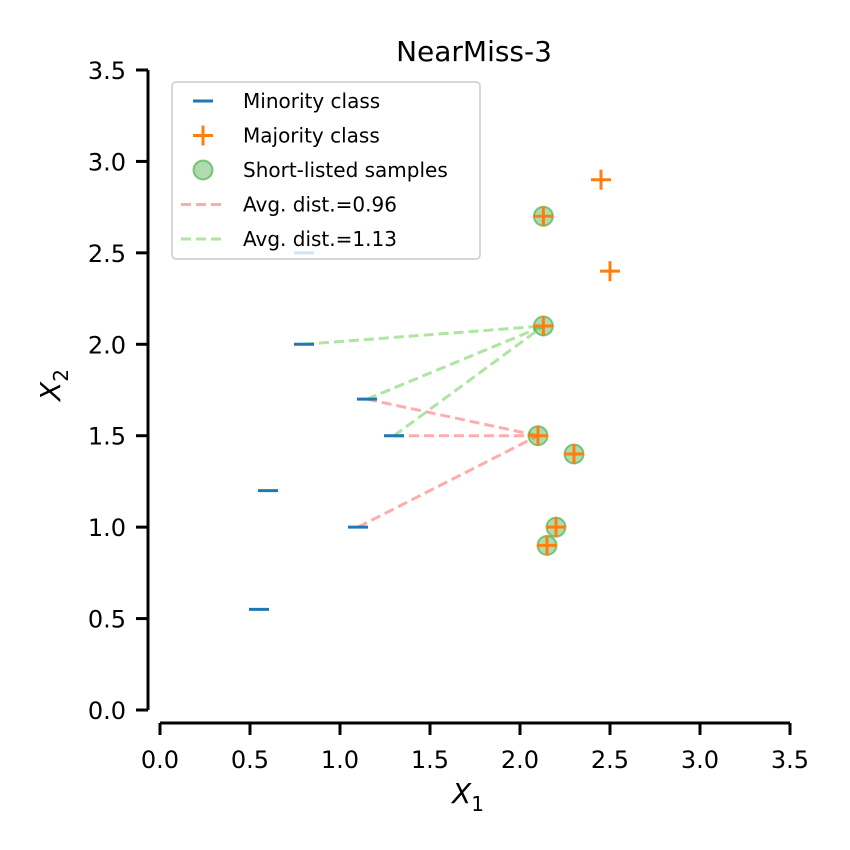  What do you see at coordinates (610, 760) in the screenshot?
I see `x-tick-label: 2.5` at bounding box center [610, 760].